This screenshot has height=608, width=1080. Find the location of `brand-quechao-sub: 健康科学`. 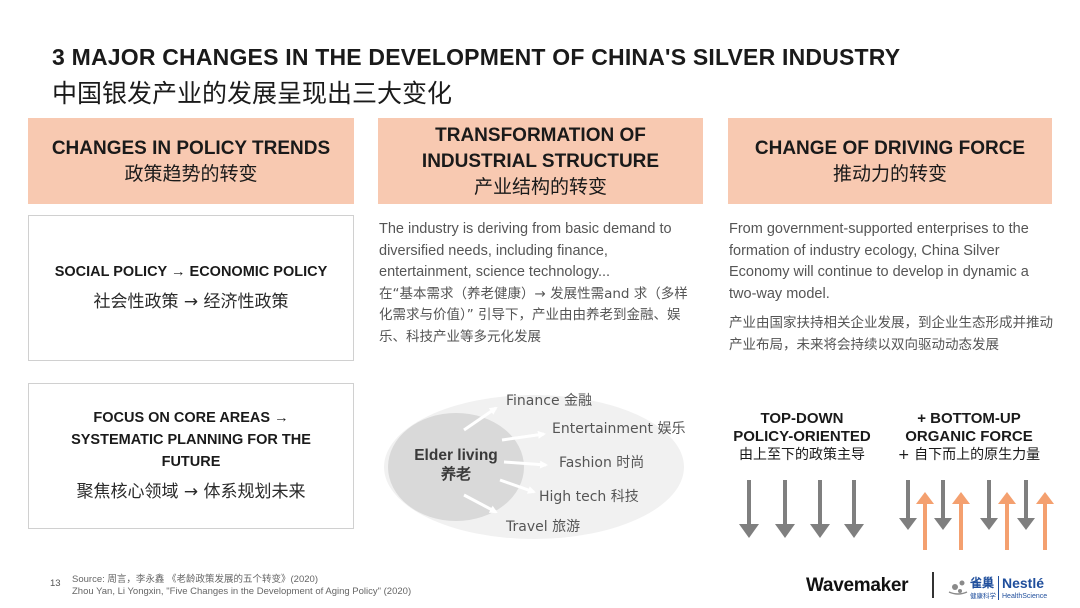

brand-quechao-sub: 健康科学 is located at coordinates (983, 595).